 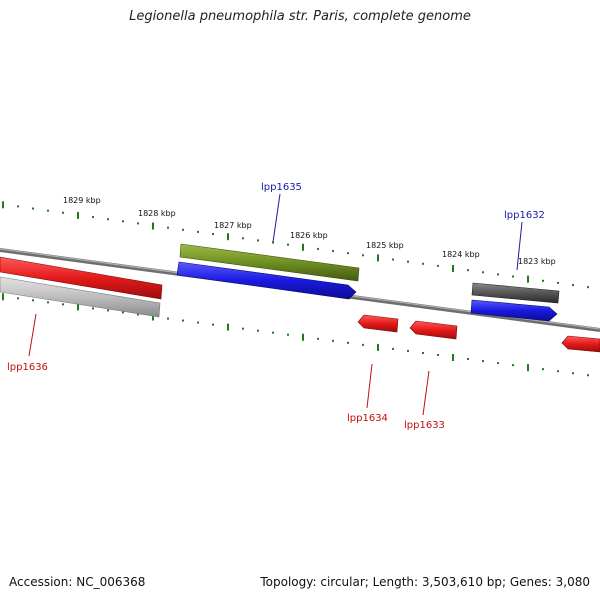 What do you see at coordinates (433, 330) in the screenshot?
I see `gene-lpp1633` at bounding box center [433, 330].